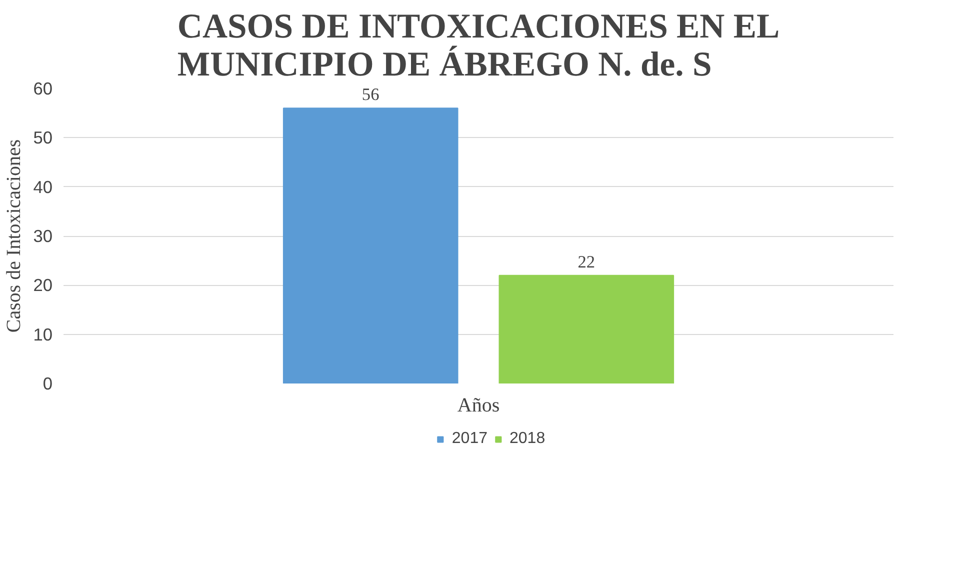 This screenshot has width=956, height=579. What do you see at coordinates (43, 236) in the screenshot?
I see `y-tick-label: 30` at bounding box center [43, 236].